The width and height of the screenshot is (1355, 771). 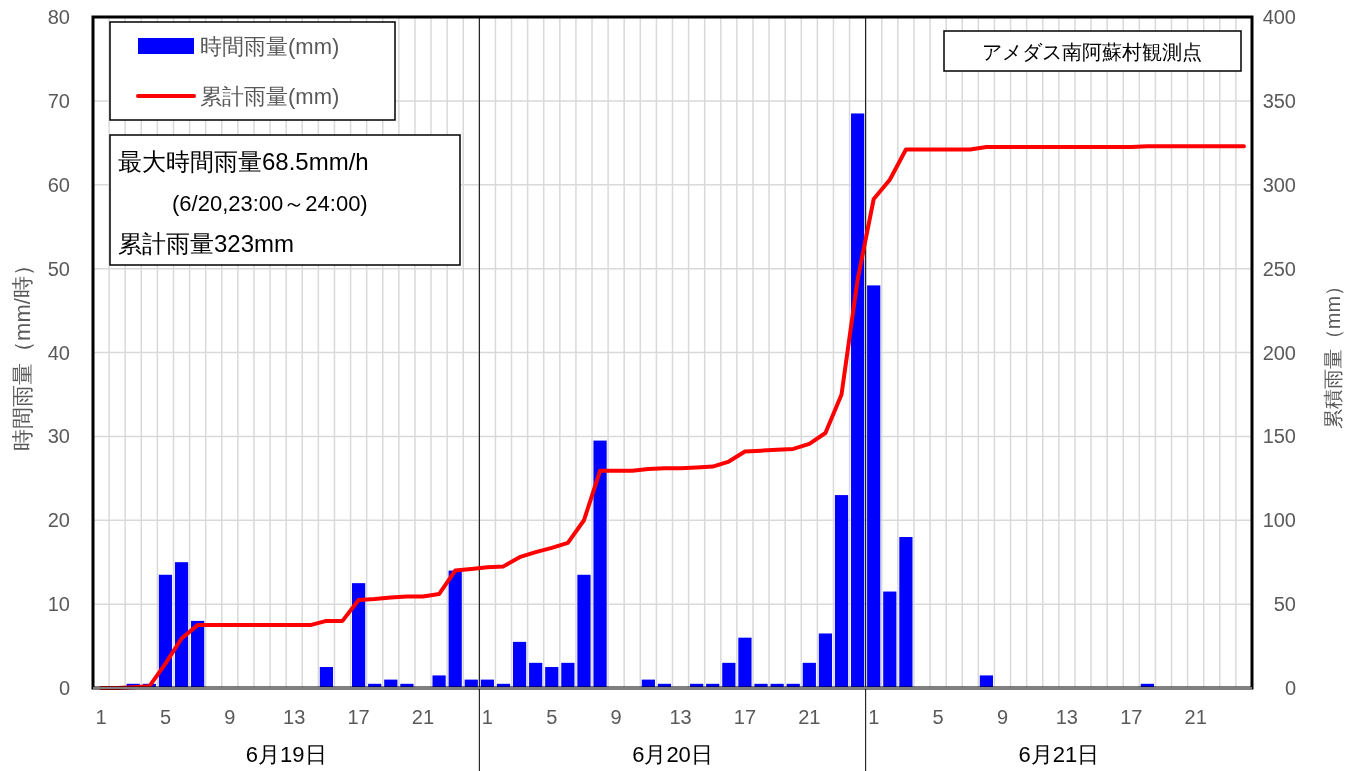 I want to click on y2-tick-label: 0, so click(x=1290, y=688).